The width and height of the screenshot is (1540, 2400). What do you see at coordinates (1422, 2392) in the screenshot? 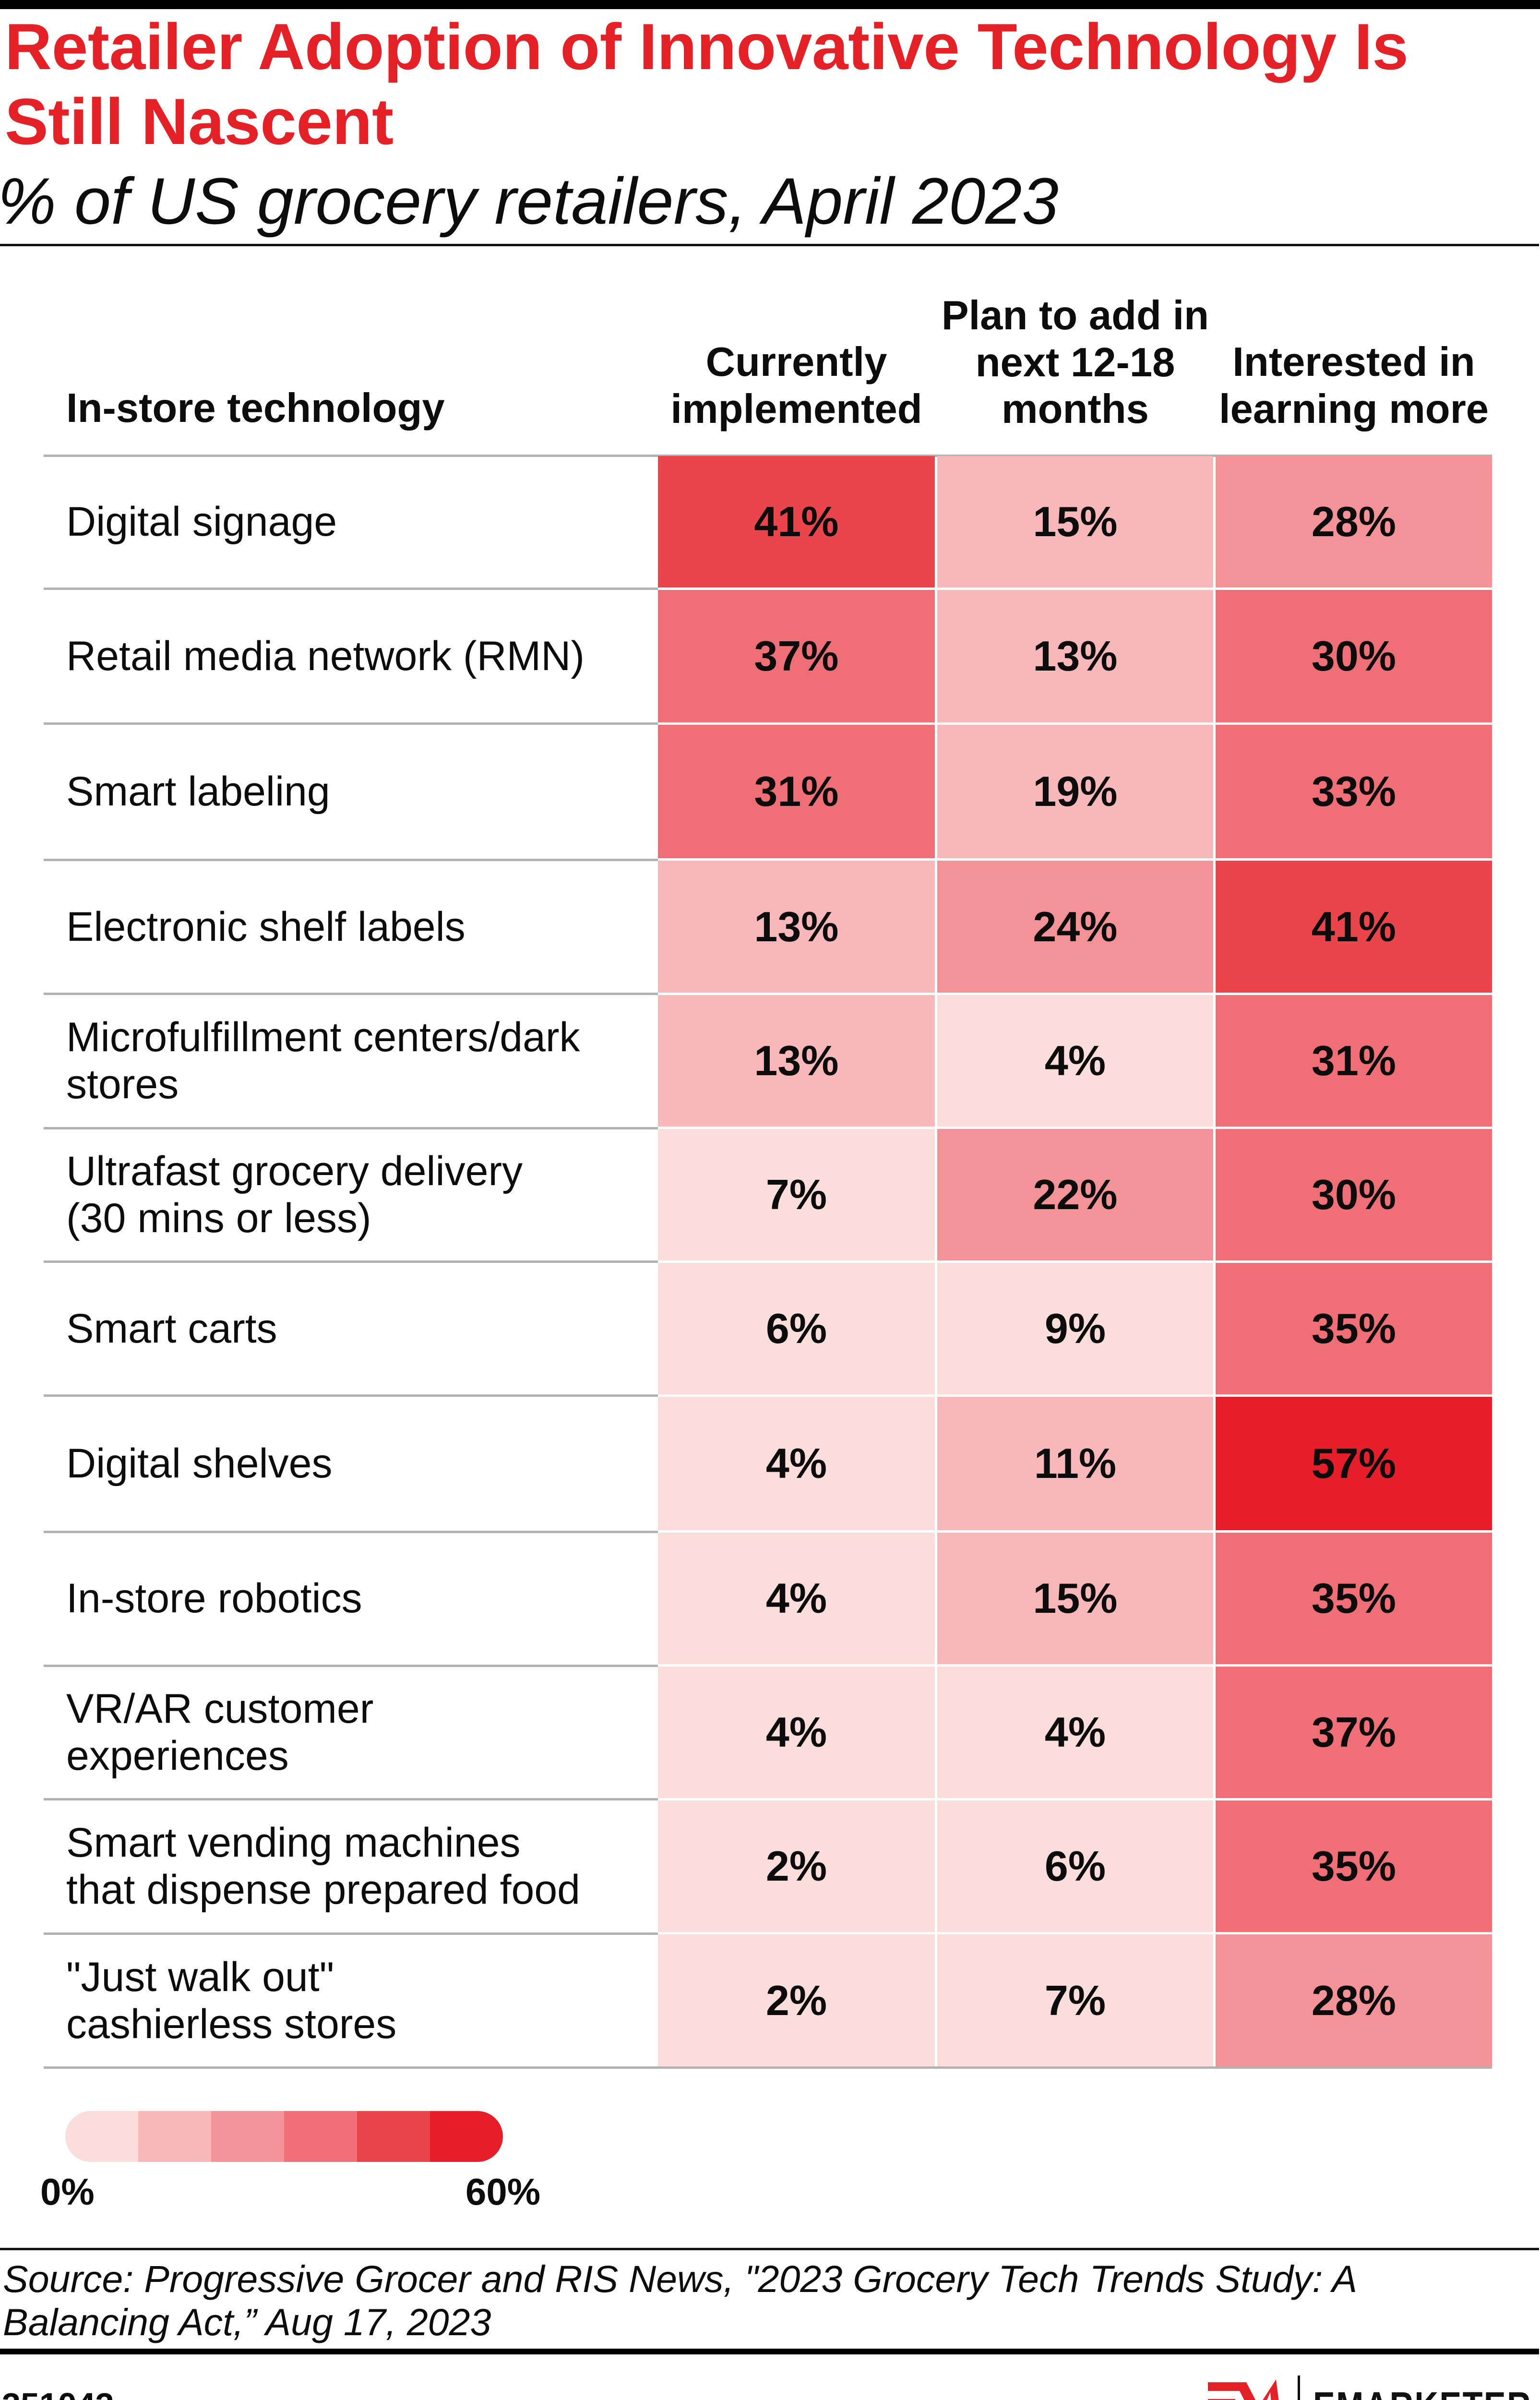
I see `svg-text: EMARKETER` at bounding box center [1422, 2392].